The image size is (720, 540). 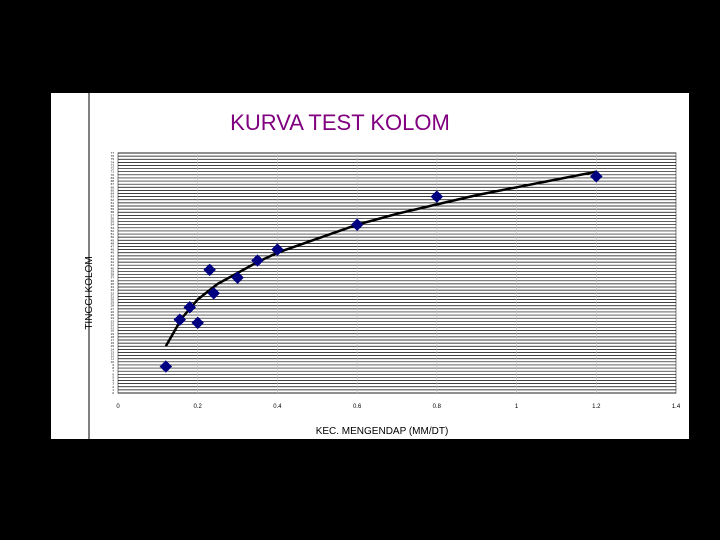 I want to click on x-tick-label: 0.2, so click(x=198, y=407).